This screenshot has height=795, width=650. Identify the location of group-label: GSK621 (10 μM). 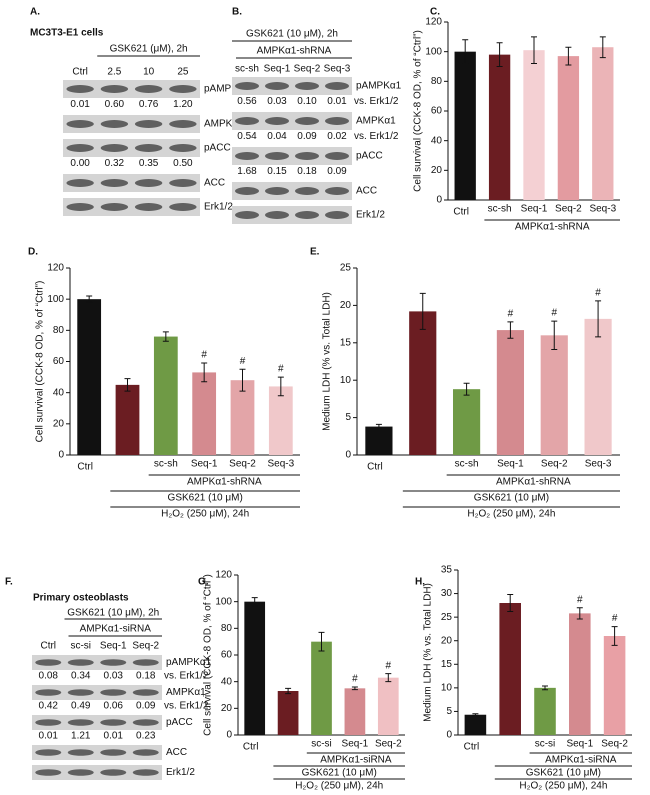
(563, 773).